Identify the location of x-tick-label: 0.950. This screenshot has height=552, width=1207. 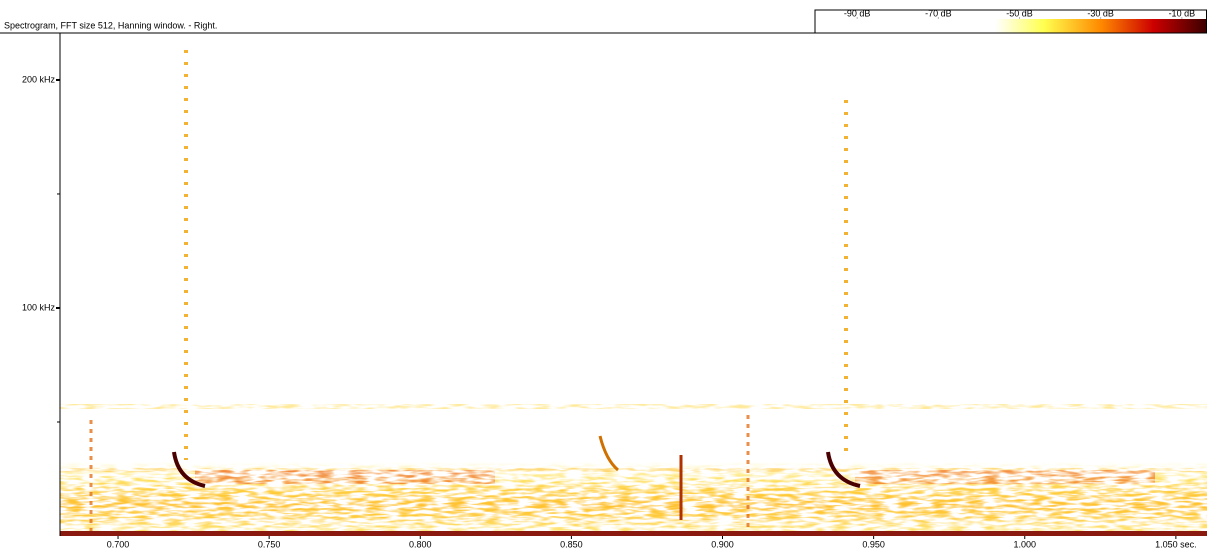
(873, 544).